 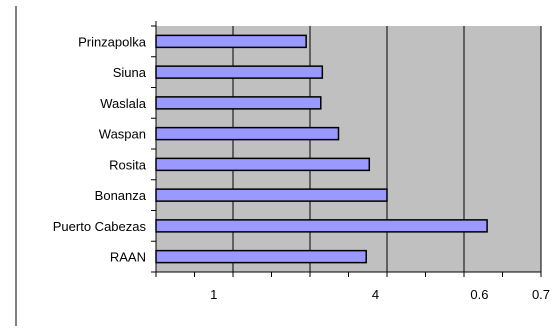 What do you see at coordinates (100, 226) in the screenshot?
I see `category-label: Puerto Cabezas` at bounding box center [100, 226].